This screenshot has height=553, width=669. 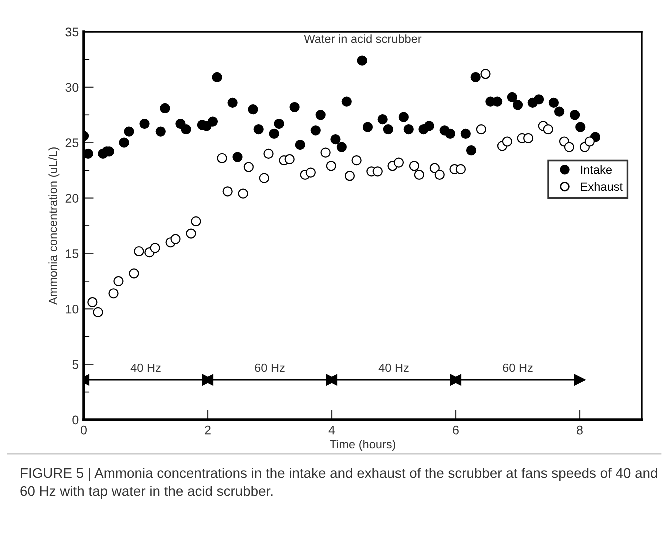 I want to click on y-tick-label: 30, so click(x=72, y=87).